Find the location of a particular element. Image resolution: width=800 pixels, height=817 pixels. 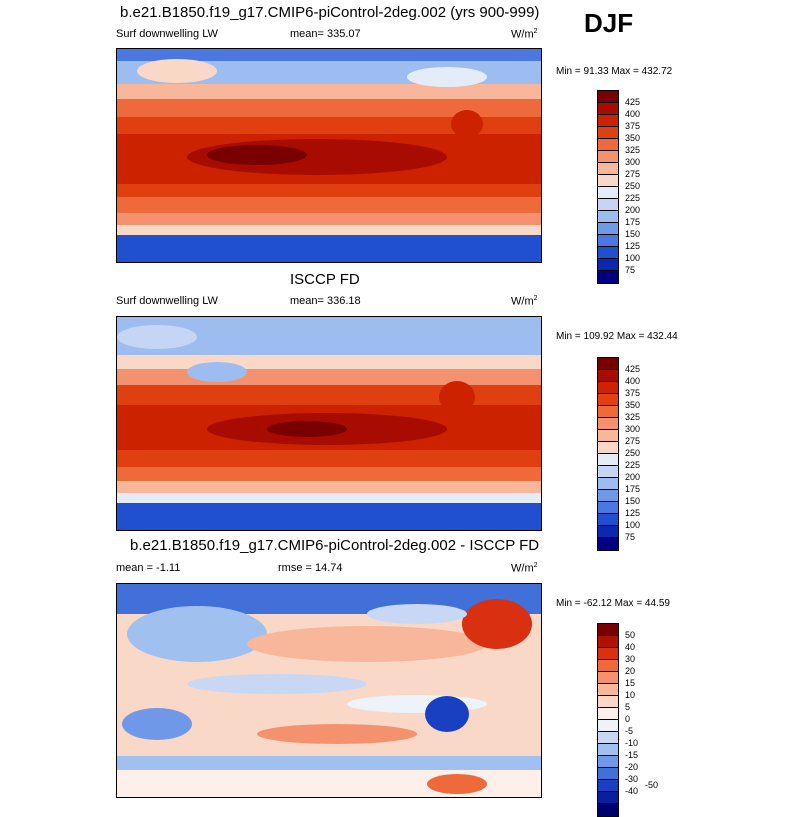

panel-1-variable-label: Surf downwelling LW is located at coordinates (167, 34).